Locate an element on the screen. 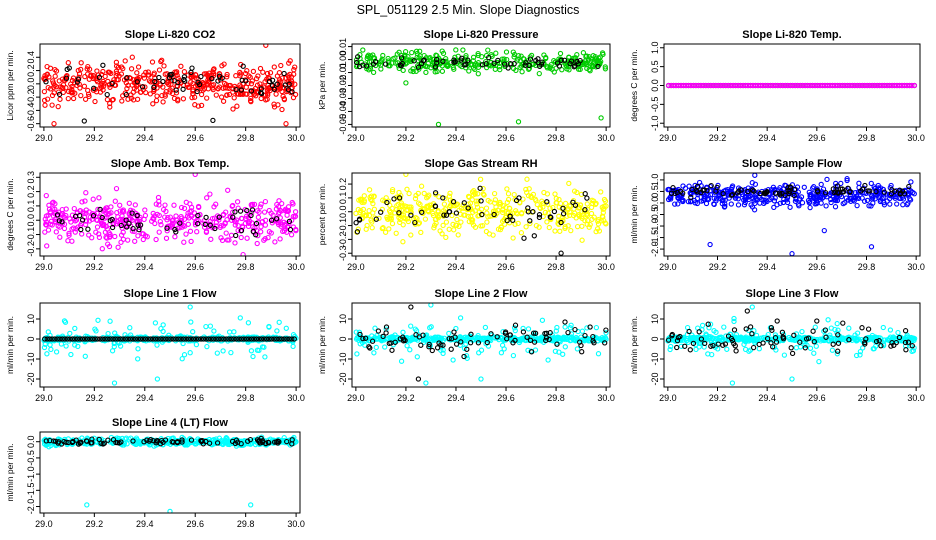 The height and width of the screenshot is (540, 936). panel-title: Slope Amb. Box Temp. is located at coordinates (170, 164).